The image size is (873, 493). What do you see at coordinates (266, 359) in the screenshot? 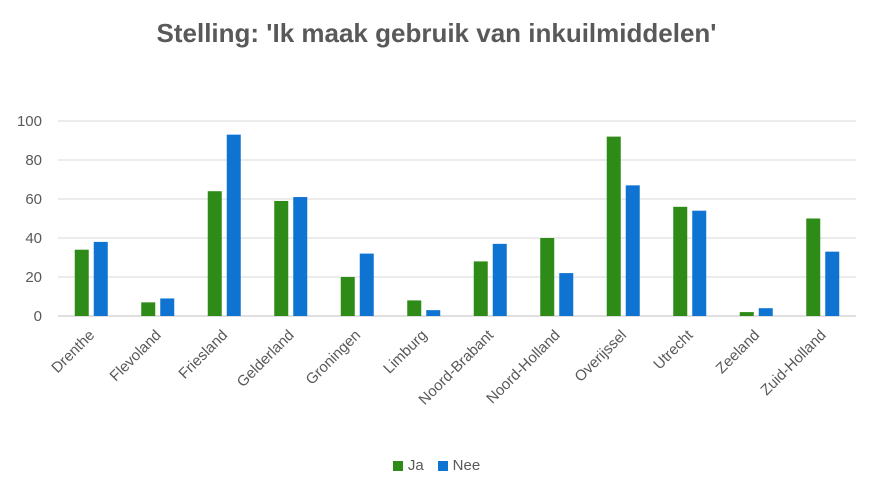
I see `x-tick-label: Gelderland` at bounding box center [266, 359].